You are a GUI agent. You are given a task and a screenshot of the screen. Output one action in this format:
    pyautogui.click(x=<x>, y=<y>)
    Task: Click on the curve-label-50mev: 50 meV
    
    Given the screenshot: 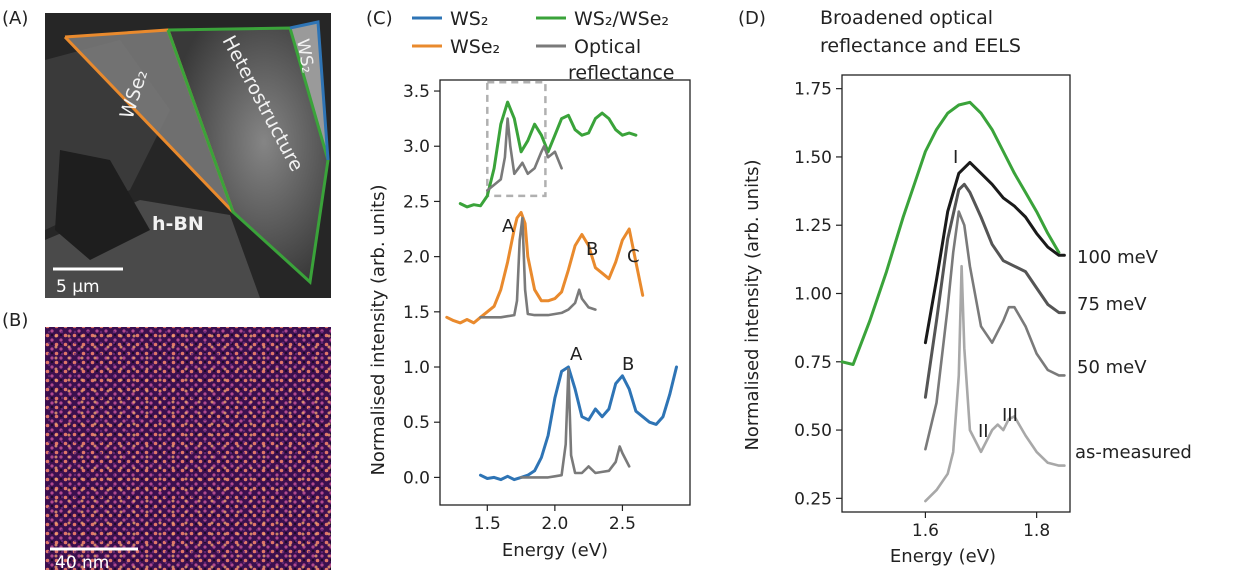 What is the action you would take?
    pyautogui.click(x=1112, y=367)
    